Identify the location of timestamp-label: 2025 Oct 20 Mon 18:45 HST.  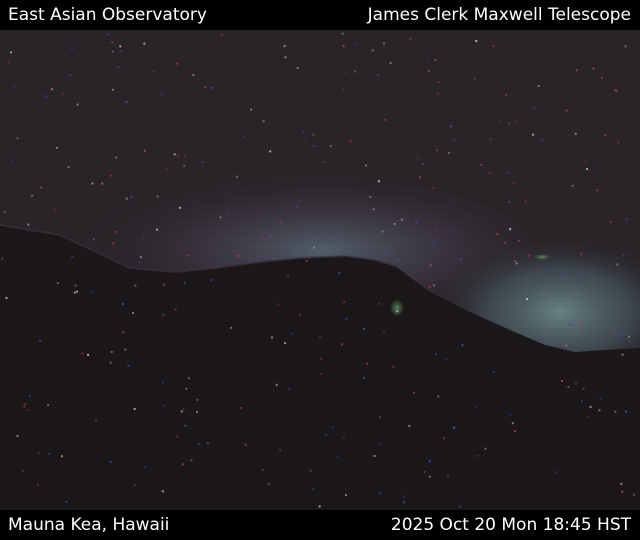
(510, 525).